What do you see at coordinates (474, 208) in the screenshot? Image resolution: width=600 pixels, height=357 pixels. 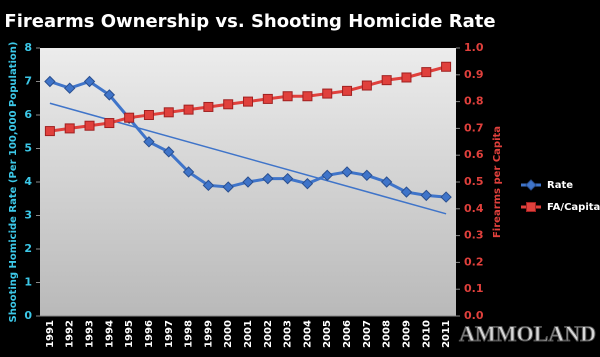 I see `y2-tick-label: 0.4` at bounding box center [474, 208].